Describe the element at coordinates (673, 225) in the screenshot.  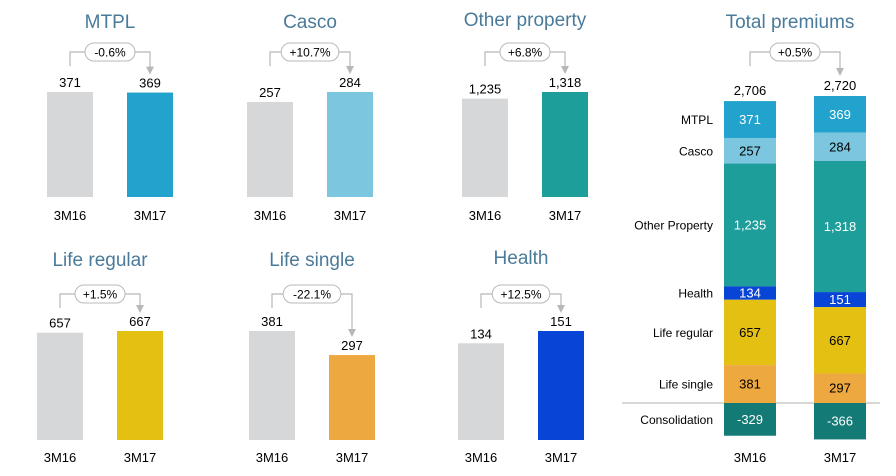
I see `chart-total-premiums-series-label-other-property: Other Property` at that location.